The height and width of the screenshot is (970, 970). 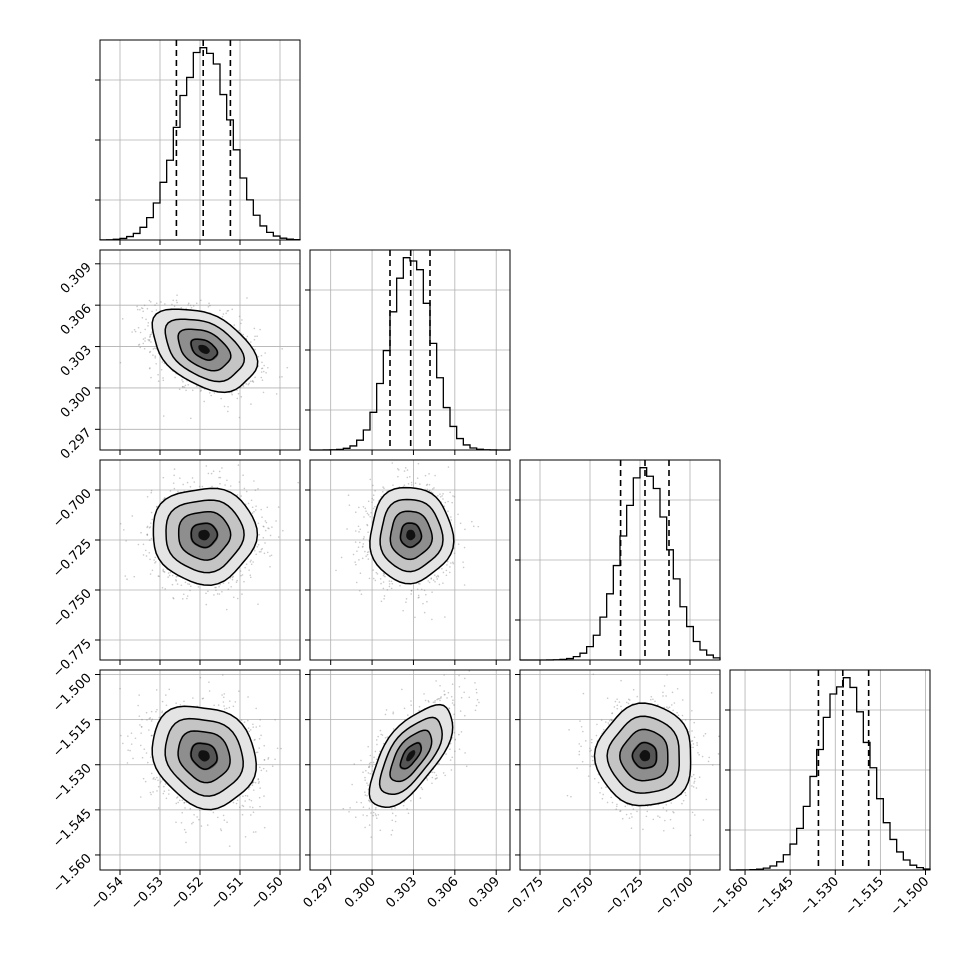 What do you see at coordinates (267, 893) in the screenshot?
I see `x-tick-label: −0.50` at bounding box center [267, 893].